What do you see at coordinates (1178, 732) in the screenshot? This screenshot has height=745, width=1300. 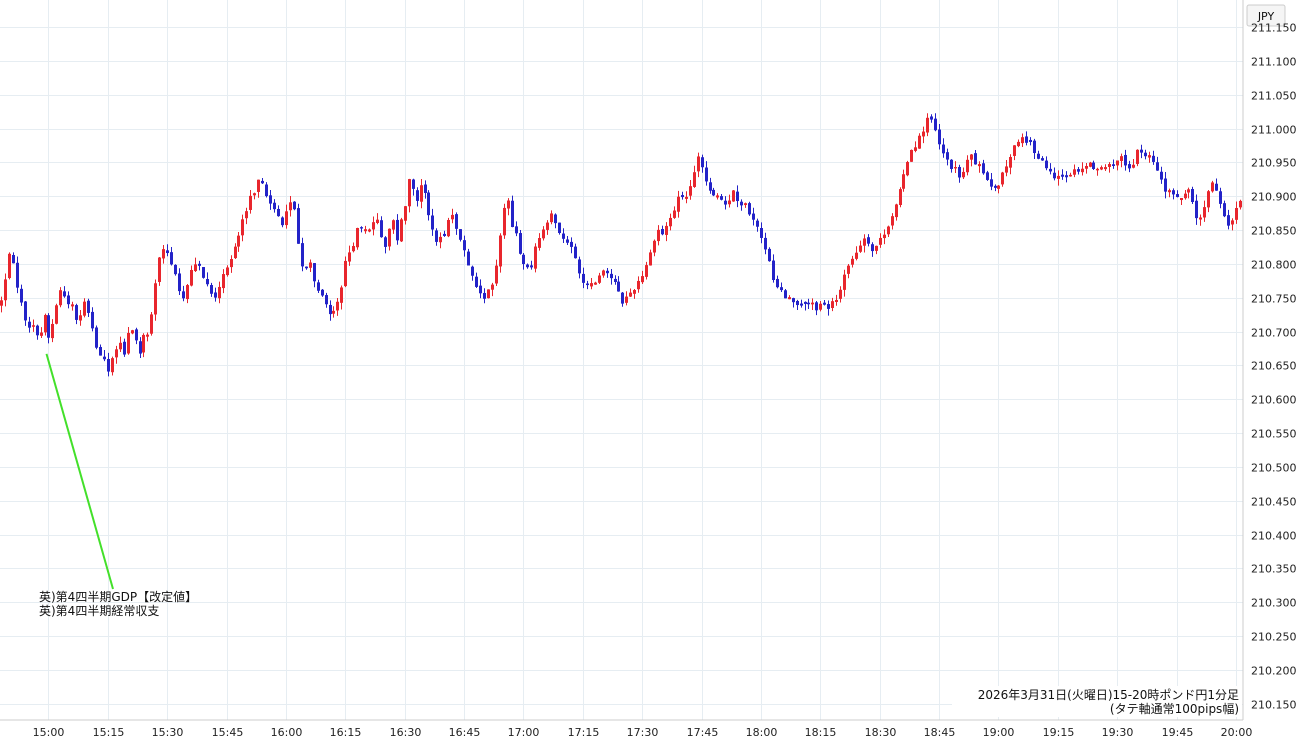 I see `x-tick-label: 19:45` at bounding box center [1178, 732].